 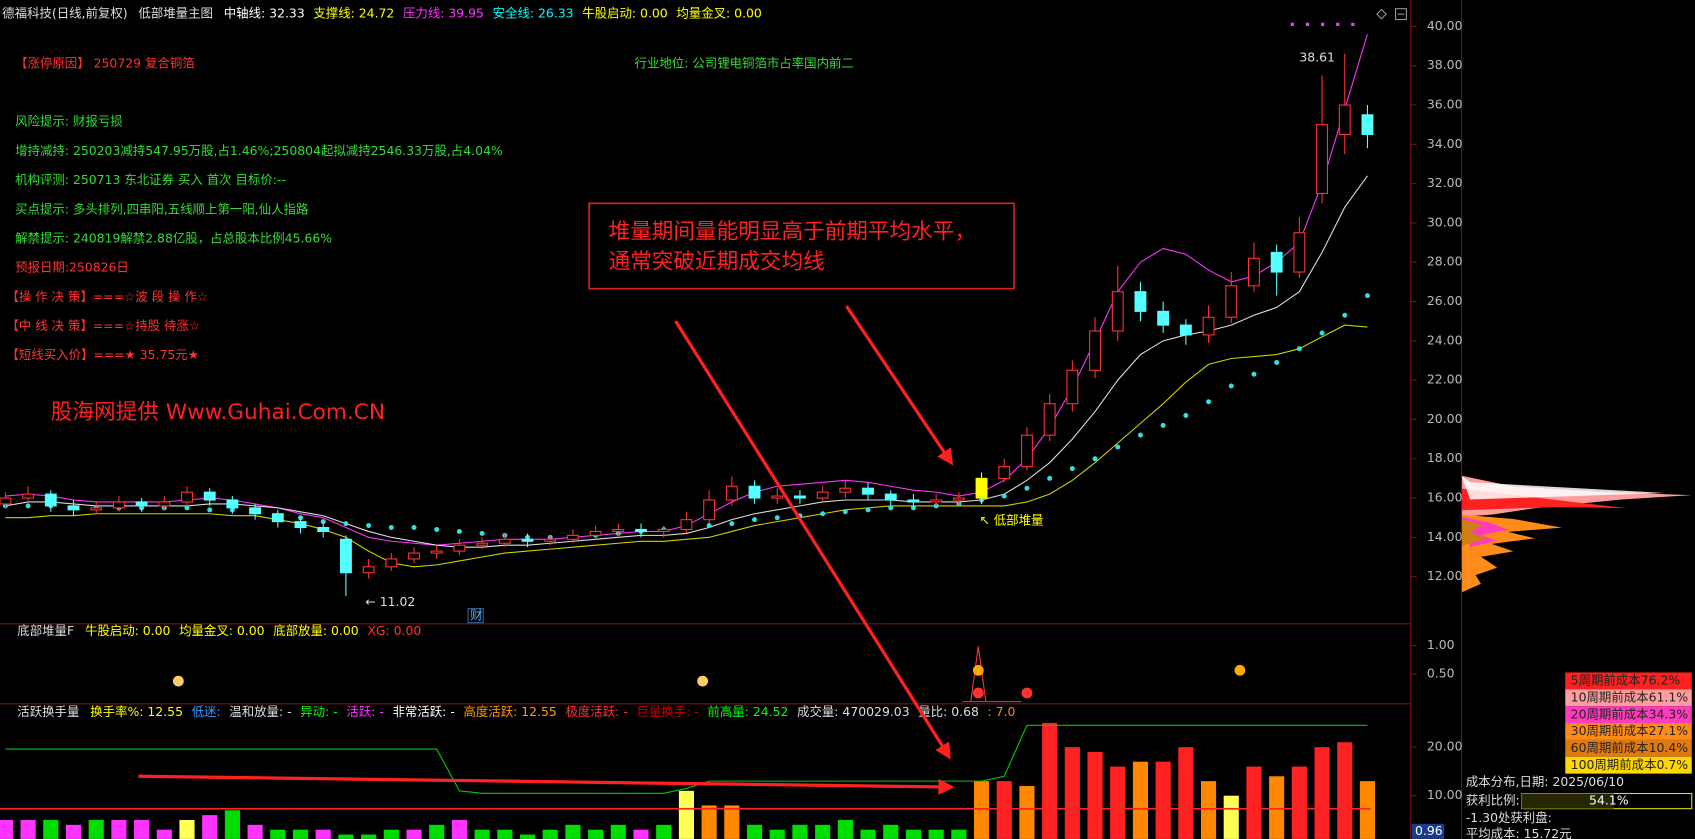 What do you see at coordinates (1317, 57) in the screenshot?
I see `price-annotation: 38.61` at bounding box center [1317, 57].